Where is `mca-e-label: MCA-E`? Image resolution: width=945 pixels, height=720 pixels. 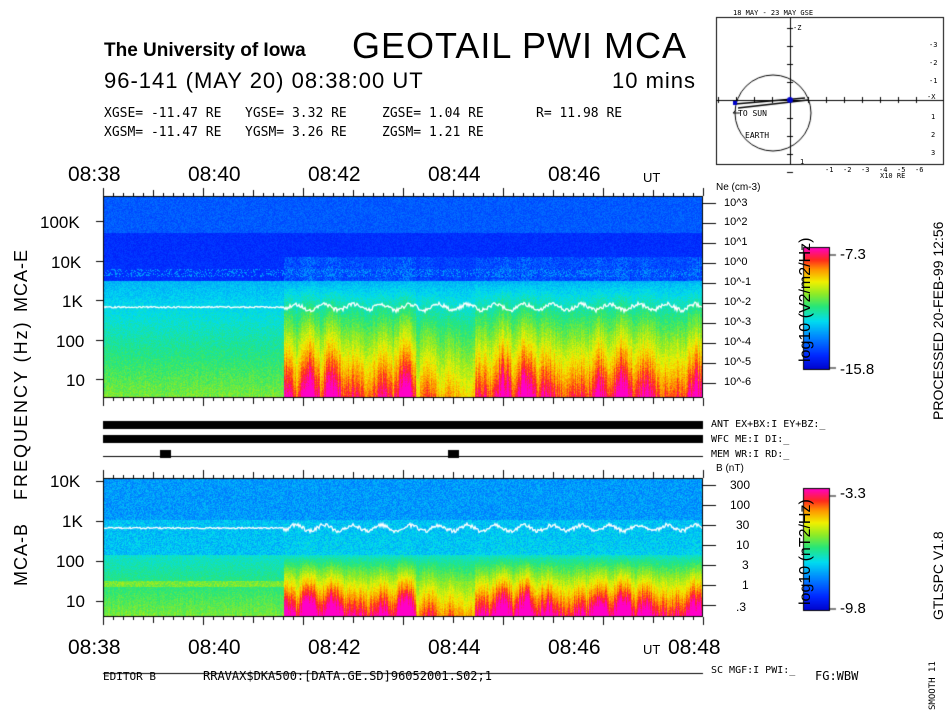
mca-e-label: MCA-E is located at coordinates (21, 280).